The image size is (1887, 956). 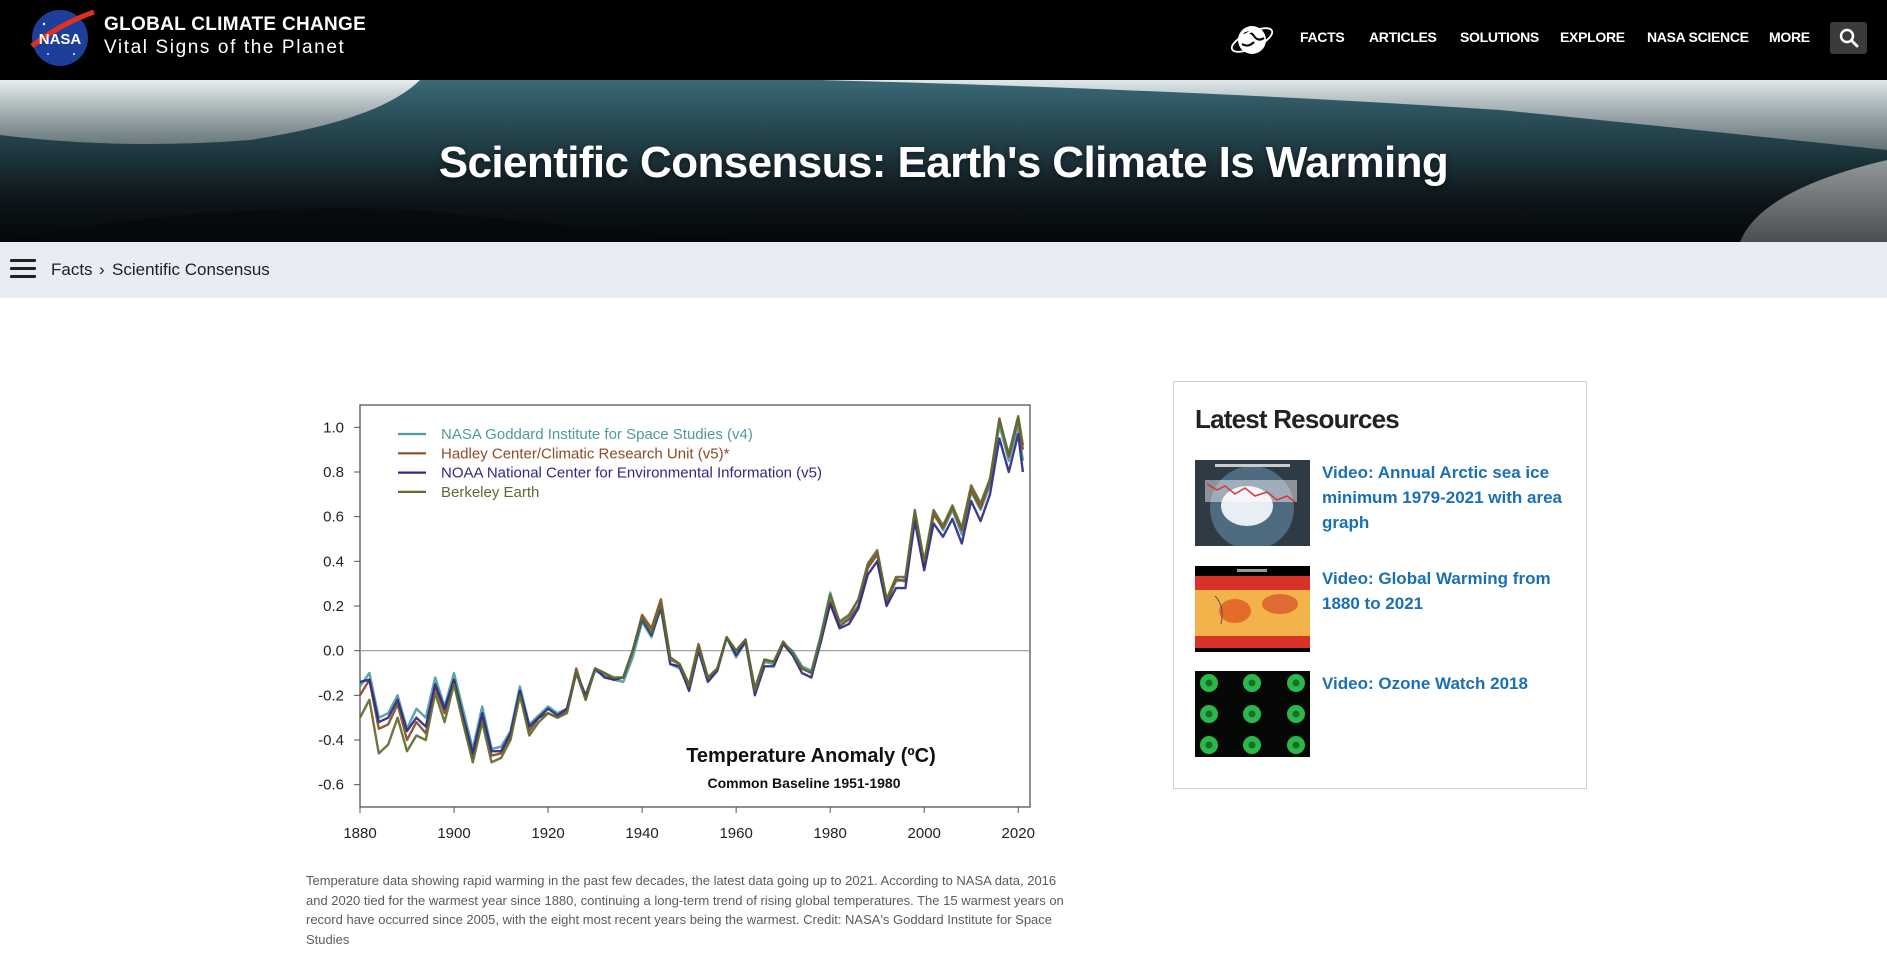 What do you see at coordinates (1592, 37) in the screenshot?
I see `nav-explore: EXPLORE` at bounding box center [1592, 37].